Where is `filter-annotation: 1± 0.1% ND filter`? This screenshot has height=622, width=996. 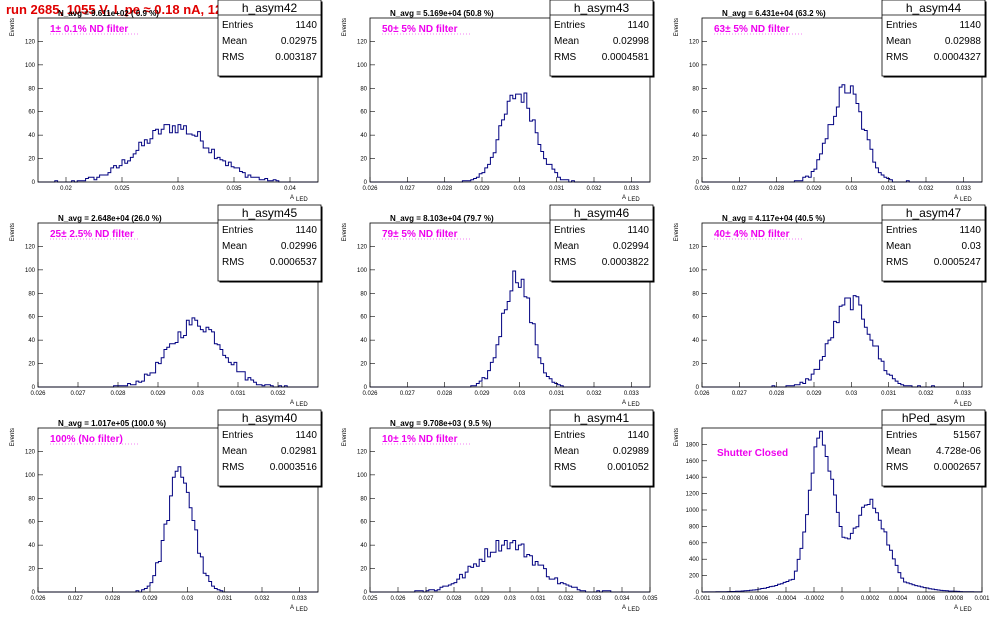
filter-annotation: 1± 0.1% ND filter is located at coordinates (89, 29).